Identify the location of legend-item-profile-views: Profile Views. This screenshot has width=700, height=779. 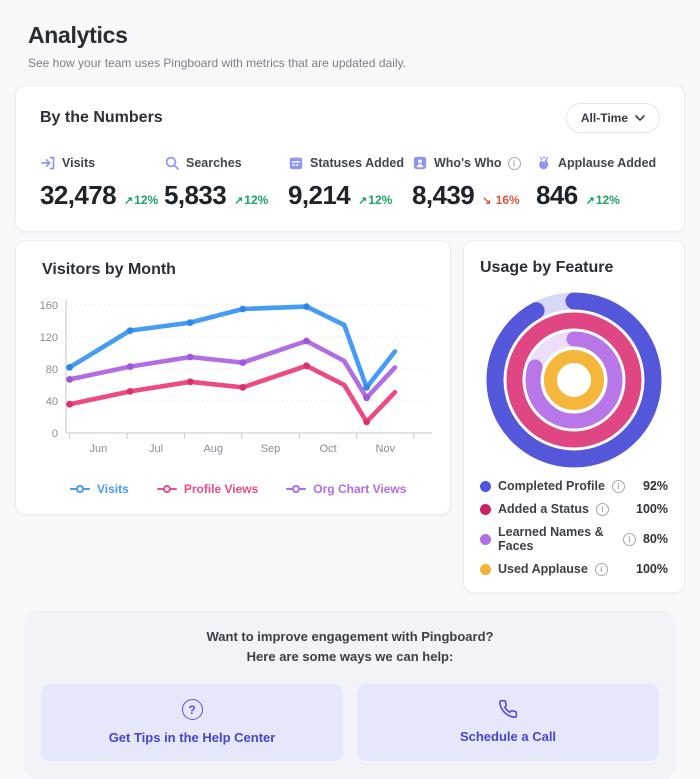
(207, 489).